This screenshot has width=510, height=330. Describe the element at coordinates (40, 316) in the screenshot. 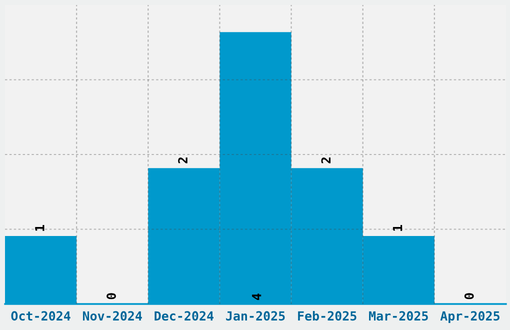

I see `x-tick-label: Oct-2024` at that location.